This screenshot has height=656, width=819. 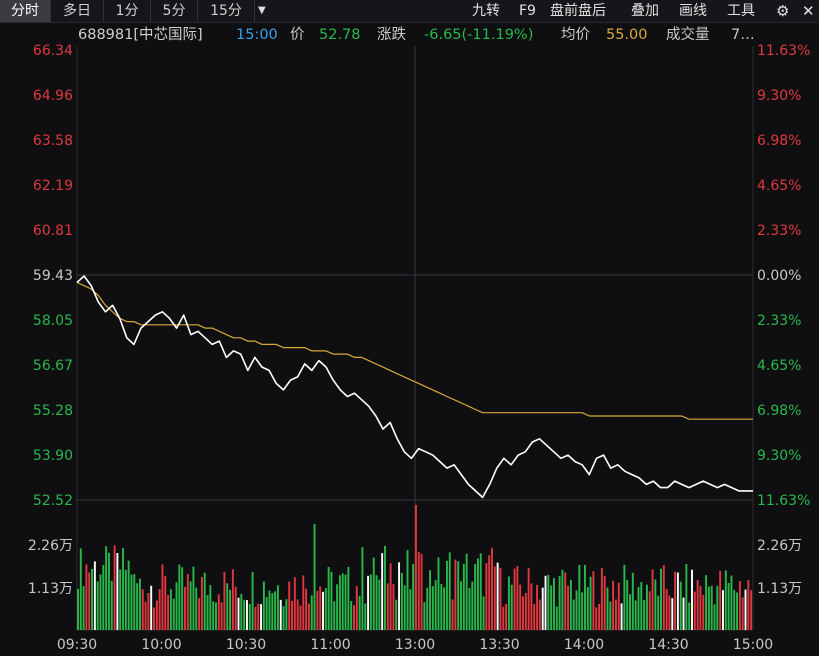 I want to click on y-left-tick-label: 62.19, so click(x=53, y=186).